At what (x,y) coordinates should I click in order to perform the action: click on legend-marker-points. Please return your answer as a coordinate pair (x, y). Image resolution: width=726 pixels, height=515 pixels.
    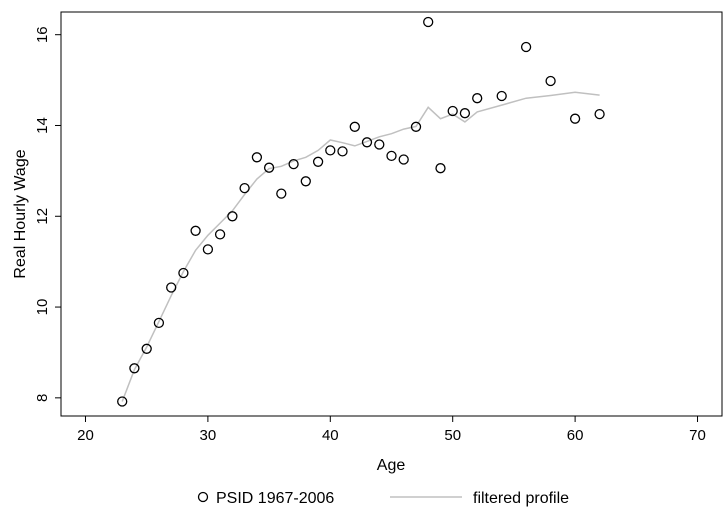
    Looking at the image, I should click on (203, 497).